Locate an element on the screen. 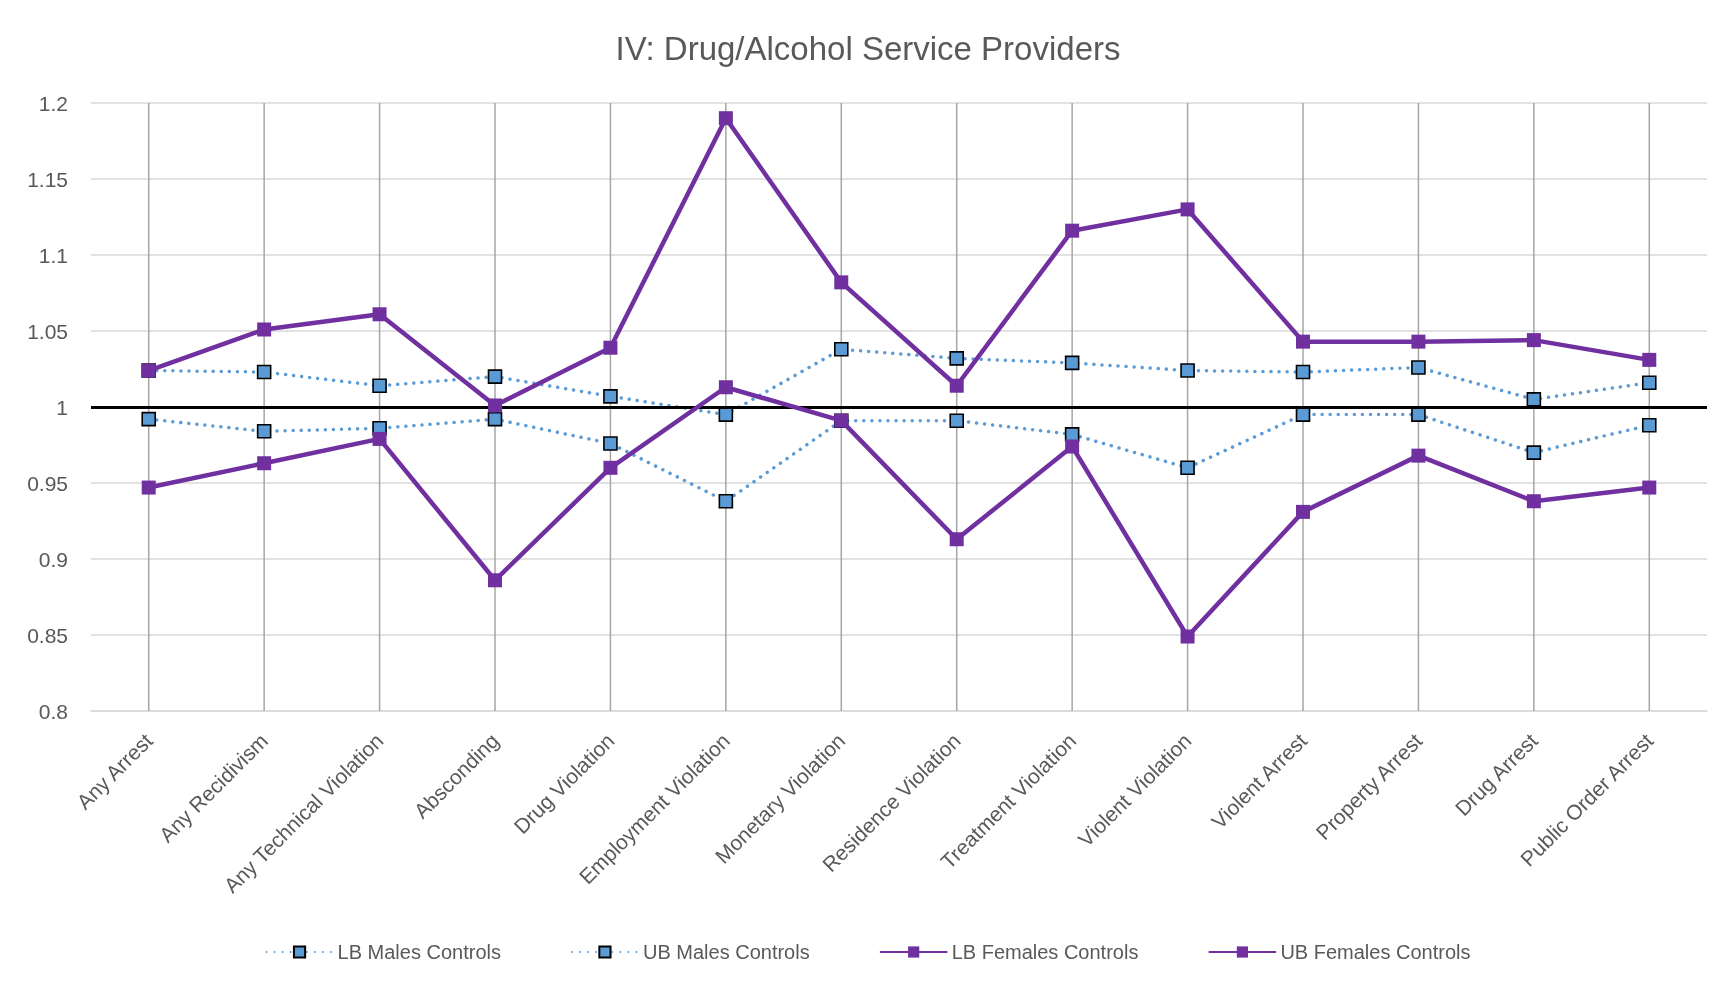 This screenshot has width=1736, height=983. legend-label: UB Females Controls is located at coordinates (1375, 952).